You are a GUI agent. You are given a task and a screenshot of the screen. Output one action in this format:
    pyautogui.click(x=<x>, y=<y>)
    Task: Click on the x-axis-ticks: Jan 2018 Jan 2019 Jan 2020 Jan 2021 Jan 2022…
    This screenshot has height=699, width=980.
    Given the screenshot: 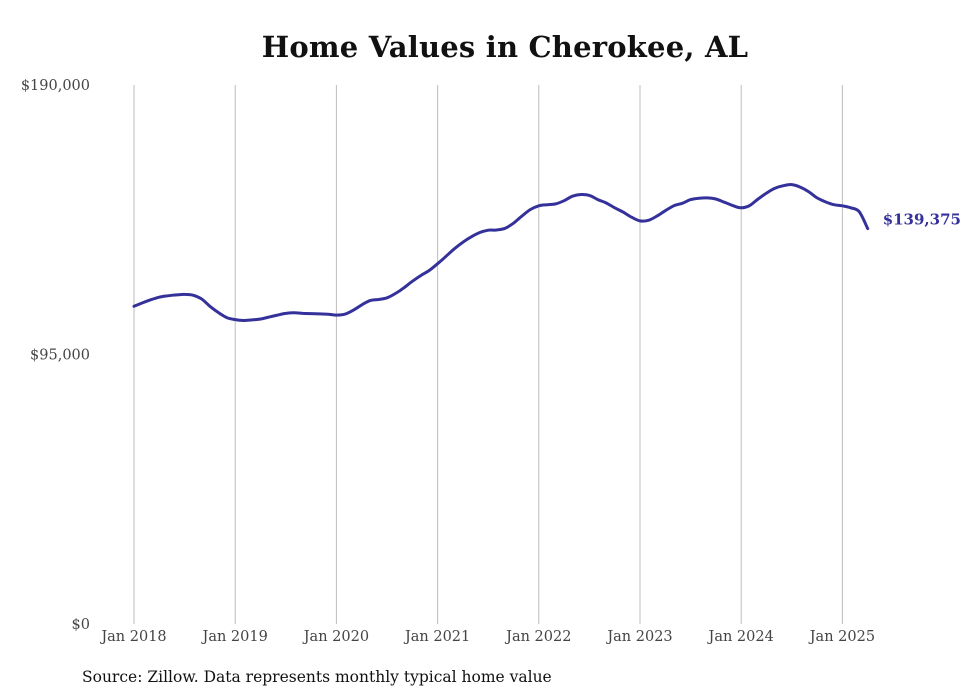 What is the action you would take?
    pyautogui.click(x=487, y=637)
    